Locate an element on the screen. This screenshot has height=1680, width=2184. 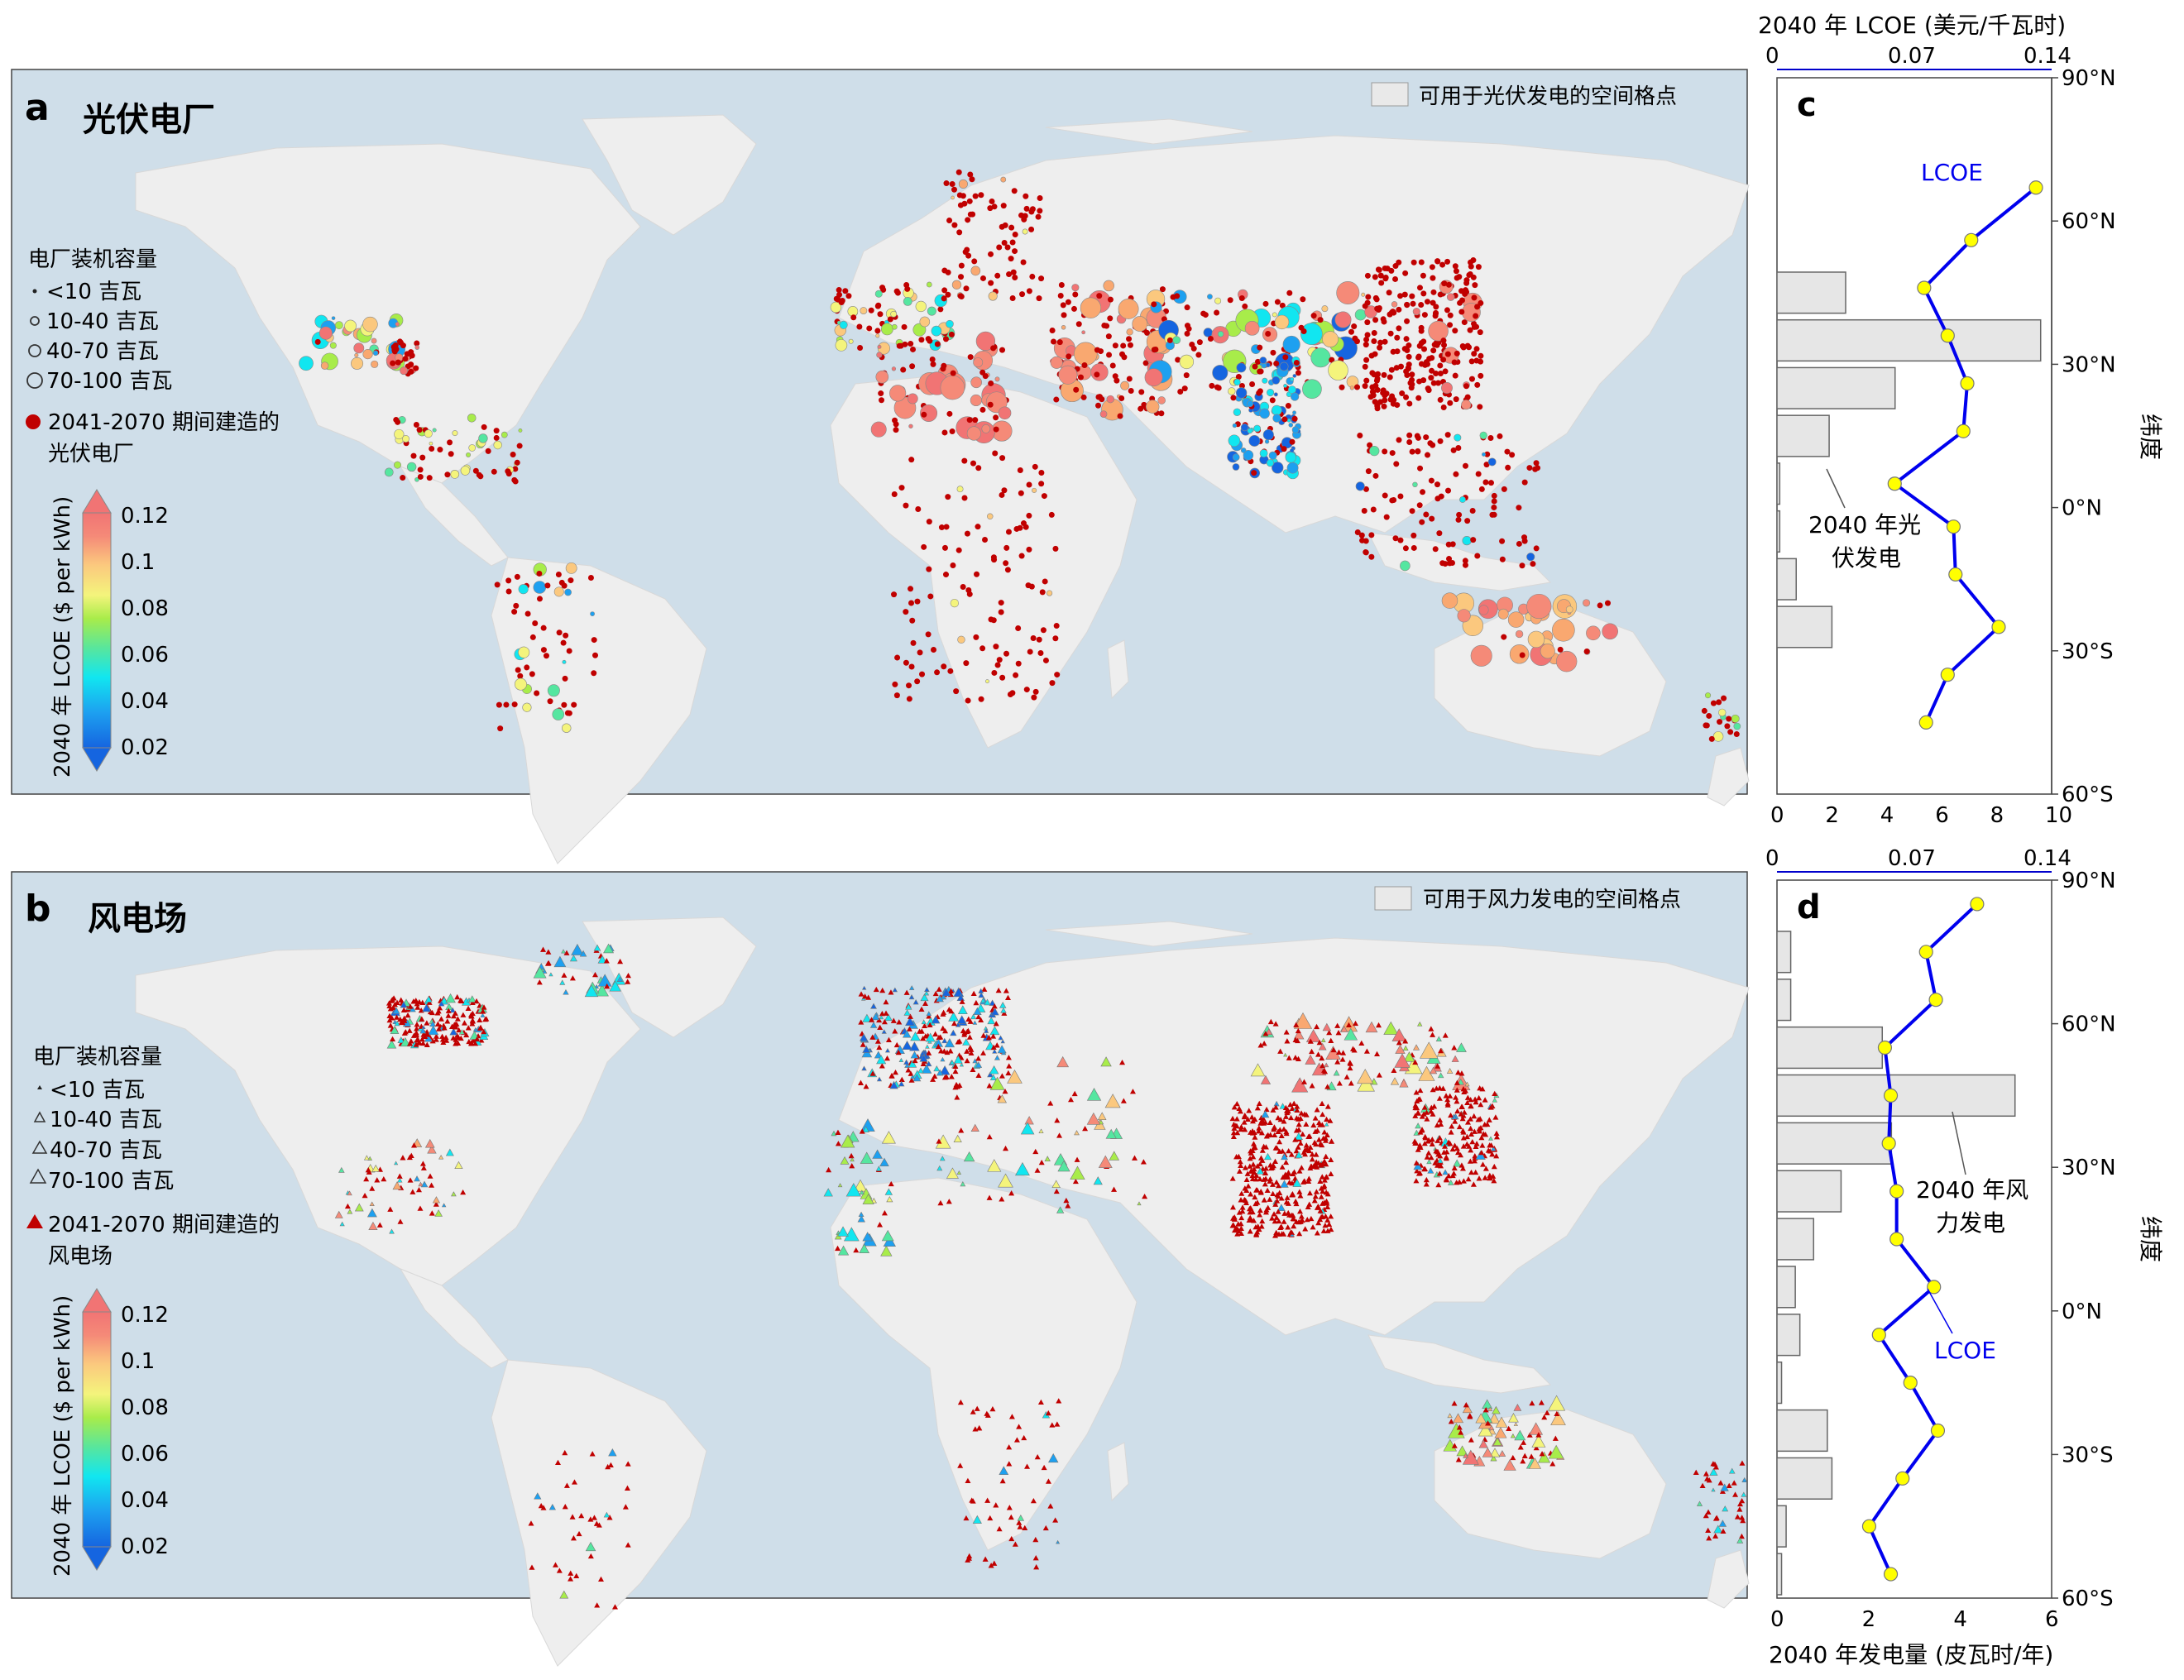
colorbar-label: 2040 年 LCOE ($ per kWh) is located at coordinates (62, 637).